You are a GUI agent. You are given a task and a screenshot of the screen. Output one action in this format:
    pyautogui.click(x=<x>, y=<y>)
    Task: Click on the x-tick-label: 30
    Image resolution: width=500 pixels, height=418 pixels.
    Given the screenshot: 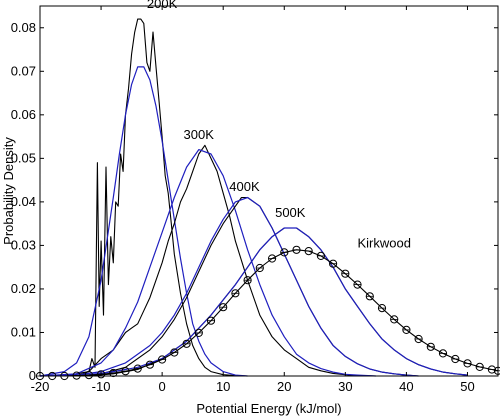 What is the action you would take?
    pyautogui.click(x=345, y=386)
    